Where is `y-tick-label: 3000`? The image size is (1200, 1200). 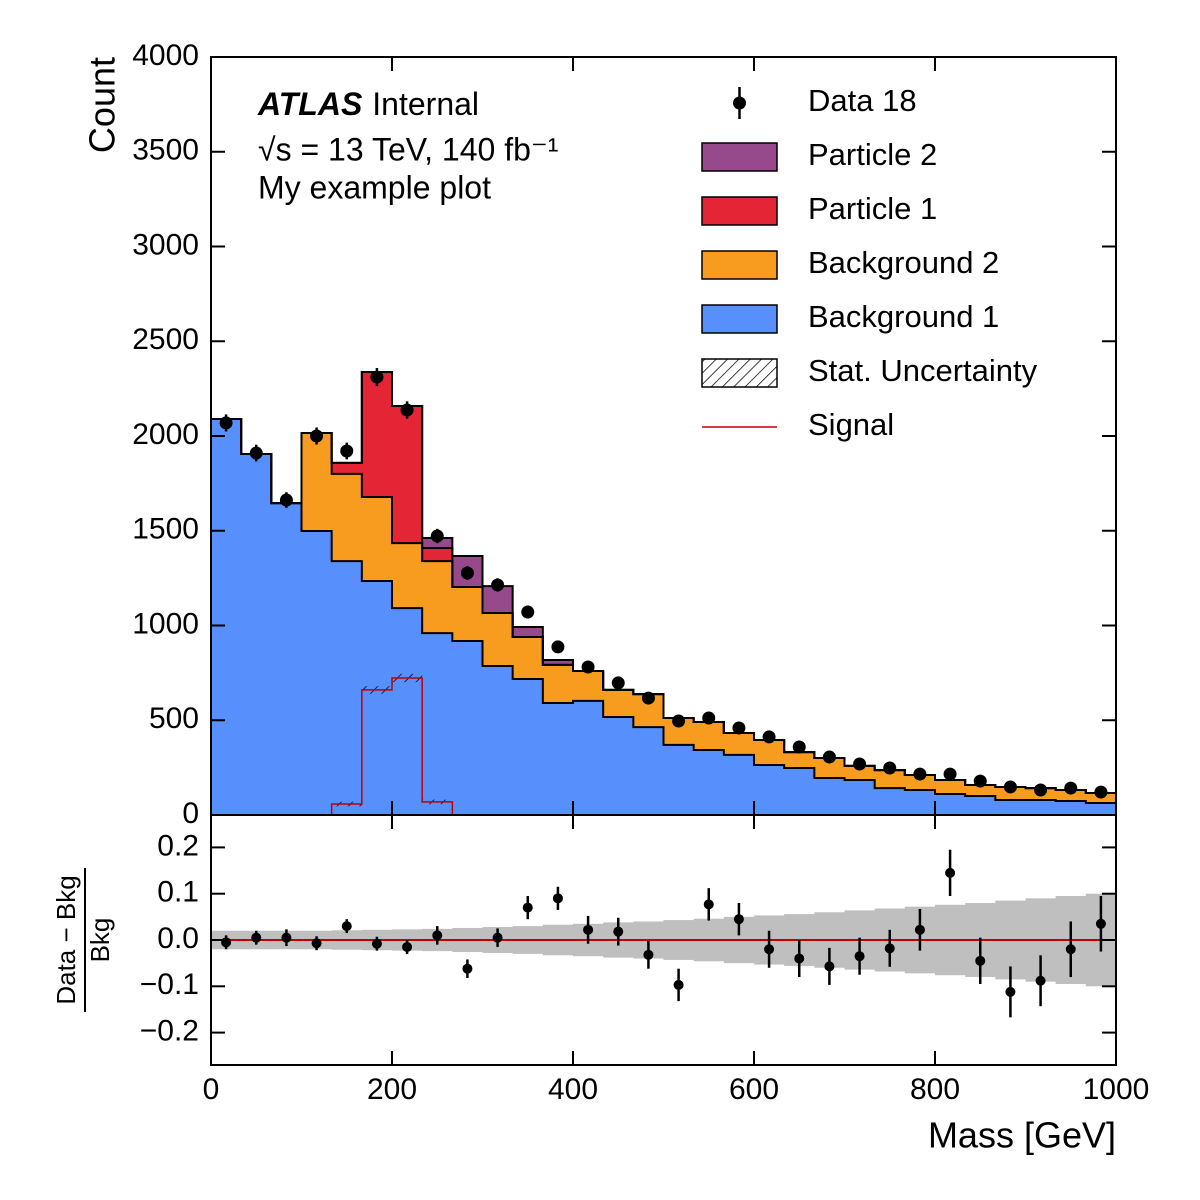 y-tick-label: 3000 is located at coordinates (165, 244).